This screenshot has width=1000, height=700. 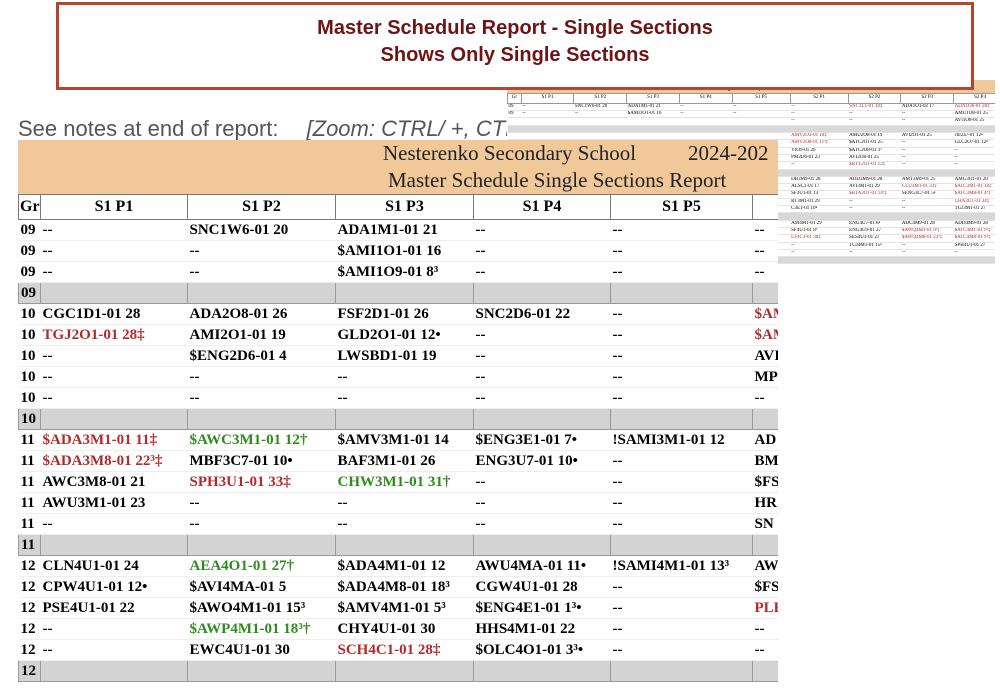 What do you see at coordinates (114, 608) in the screenshot?
I see `section: PSE4U1-01 22` at bounding box center [114, 608].